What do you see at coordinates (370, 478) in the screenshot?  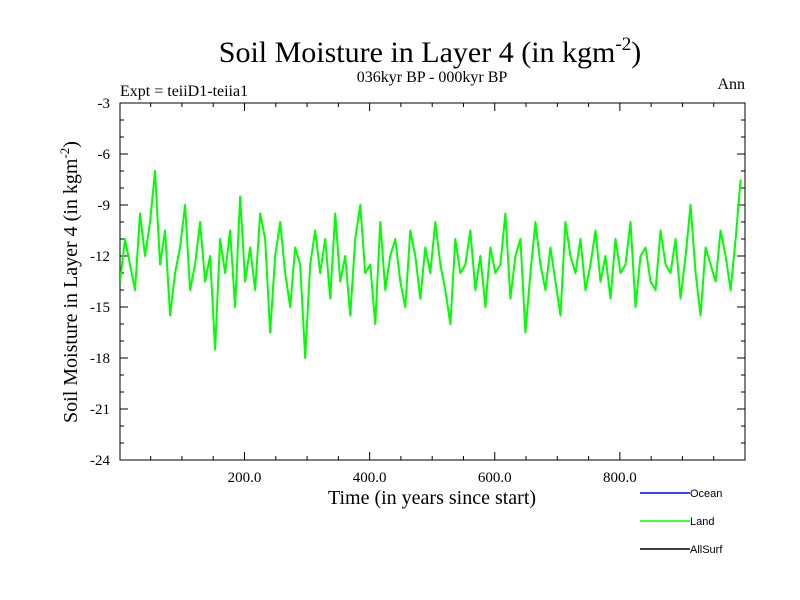 I see `x-tick-label: 400.0` at bounding box center [370, 478].